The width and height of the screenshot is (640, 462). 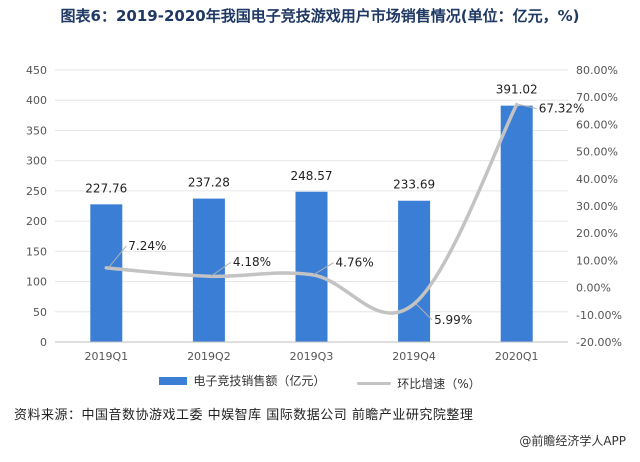 I want to click on x-tick-label: 2020Q1, so click(x=517, y=356).